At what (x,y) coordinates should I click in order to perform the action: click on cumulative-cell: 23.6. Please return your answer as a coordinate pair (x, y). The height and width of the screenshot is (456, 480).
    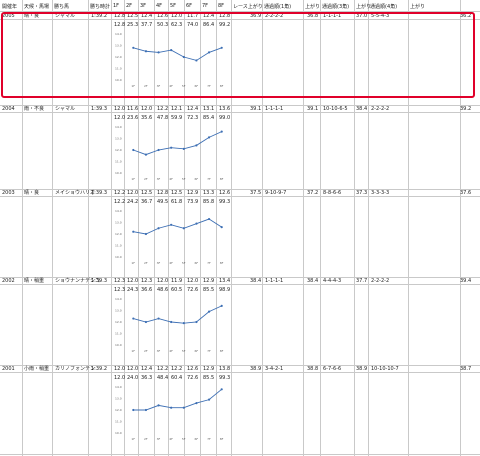
    Looking at the image, I should click on (133, 118).